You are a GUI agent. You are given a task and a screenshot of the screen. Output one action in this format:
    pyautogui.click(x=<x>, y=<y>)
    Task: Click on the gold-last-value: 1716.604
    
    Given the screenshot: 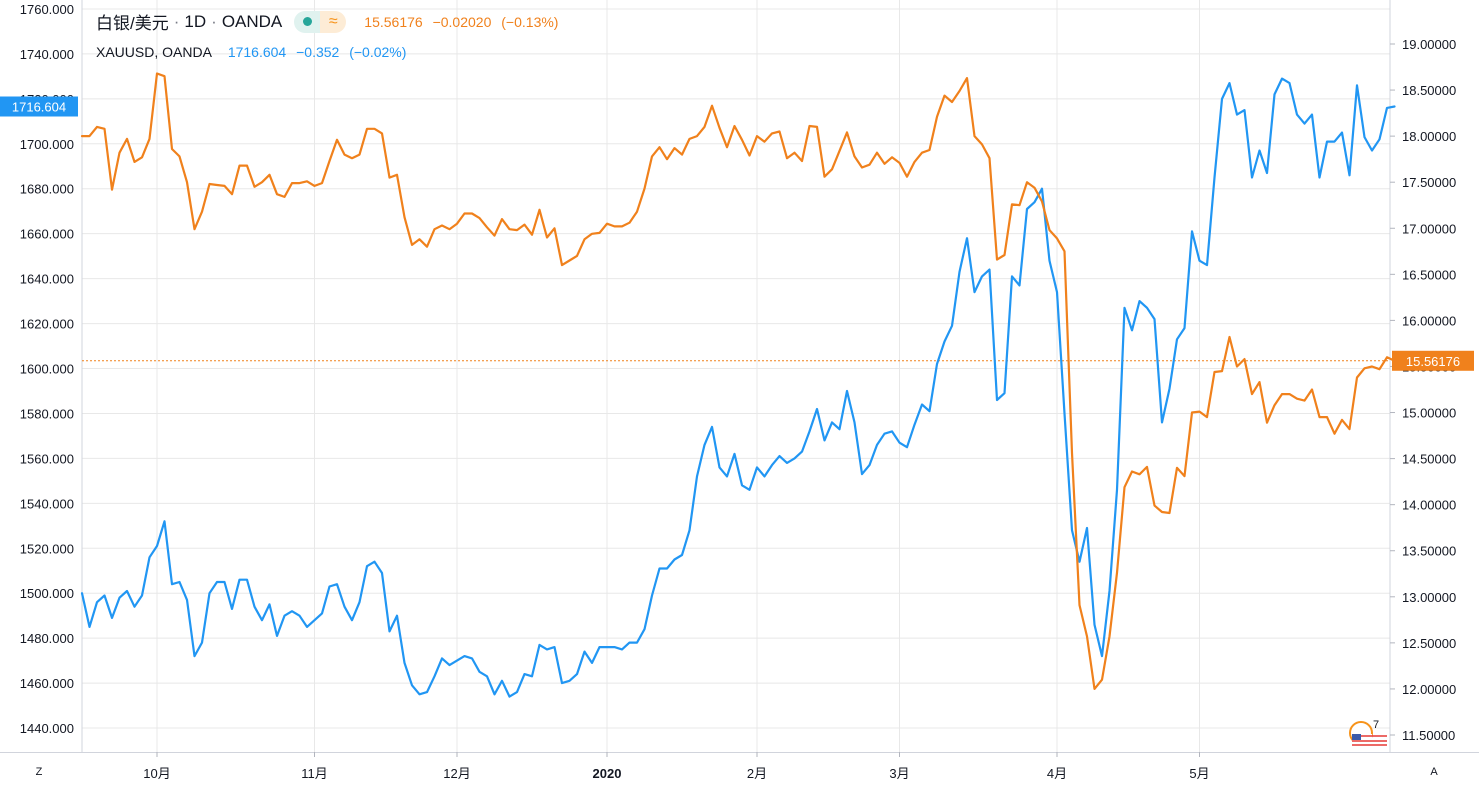 What is the action you would take?
    pyautogui.click(x=257, y=52)
    